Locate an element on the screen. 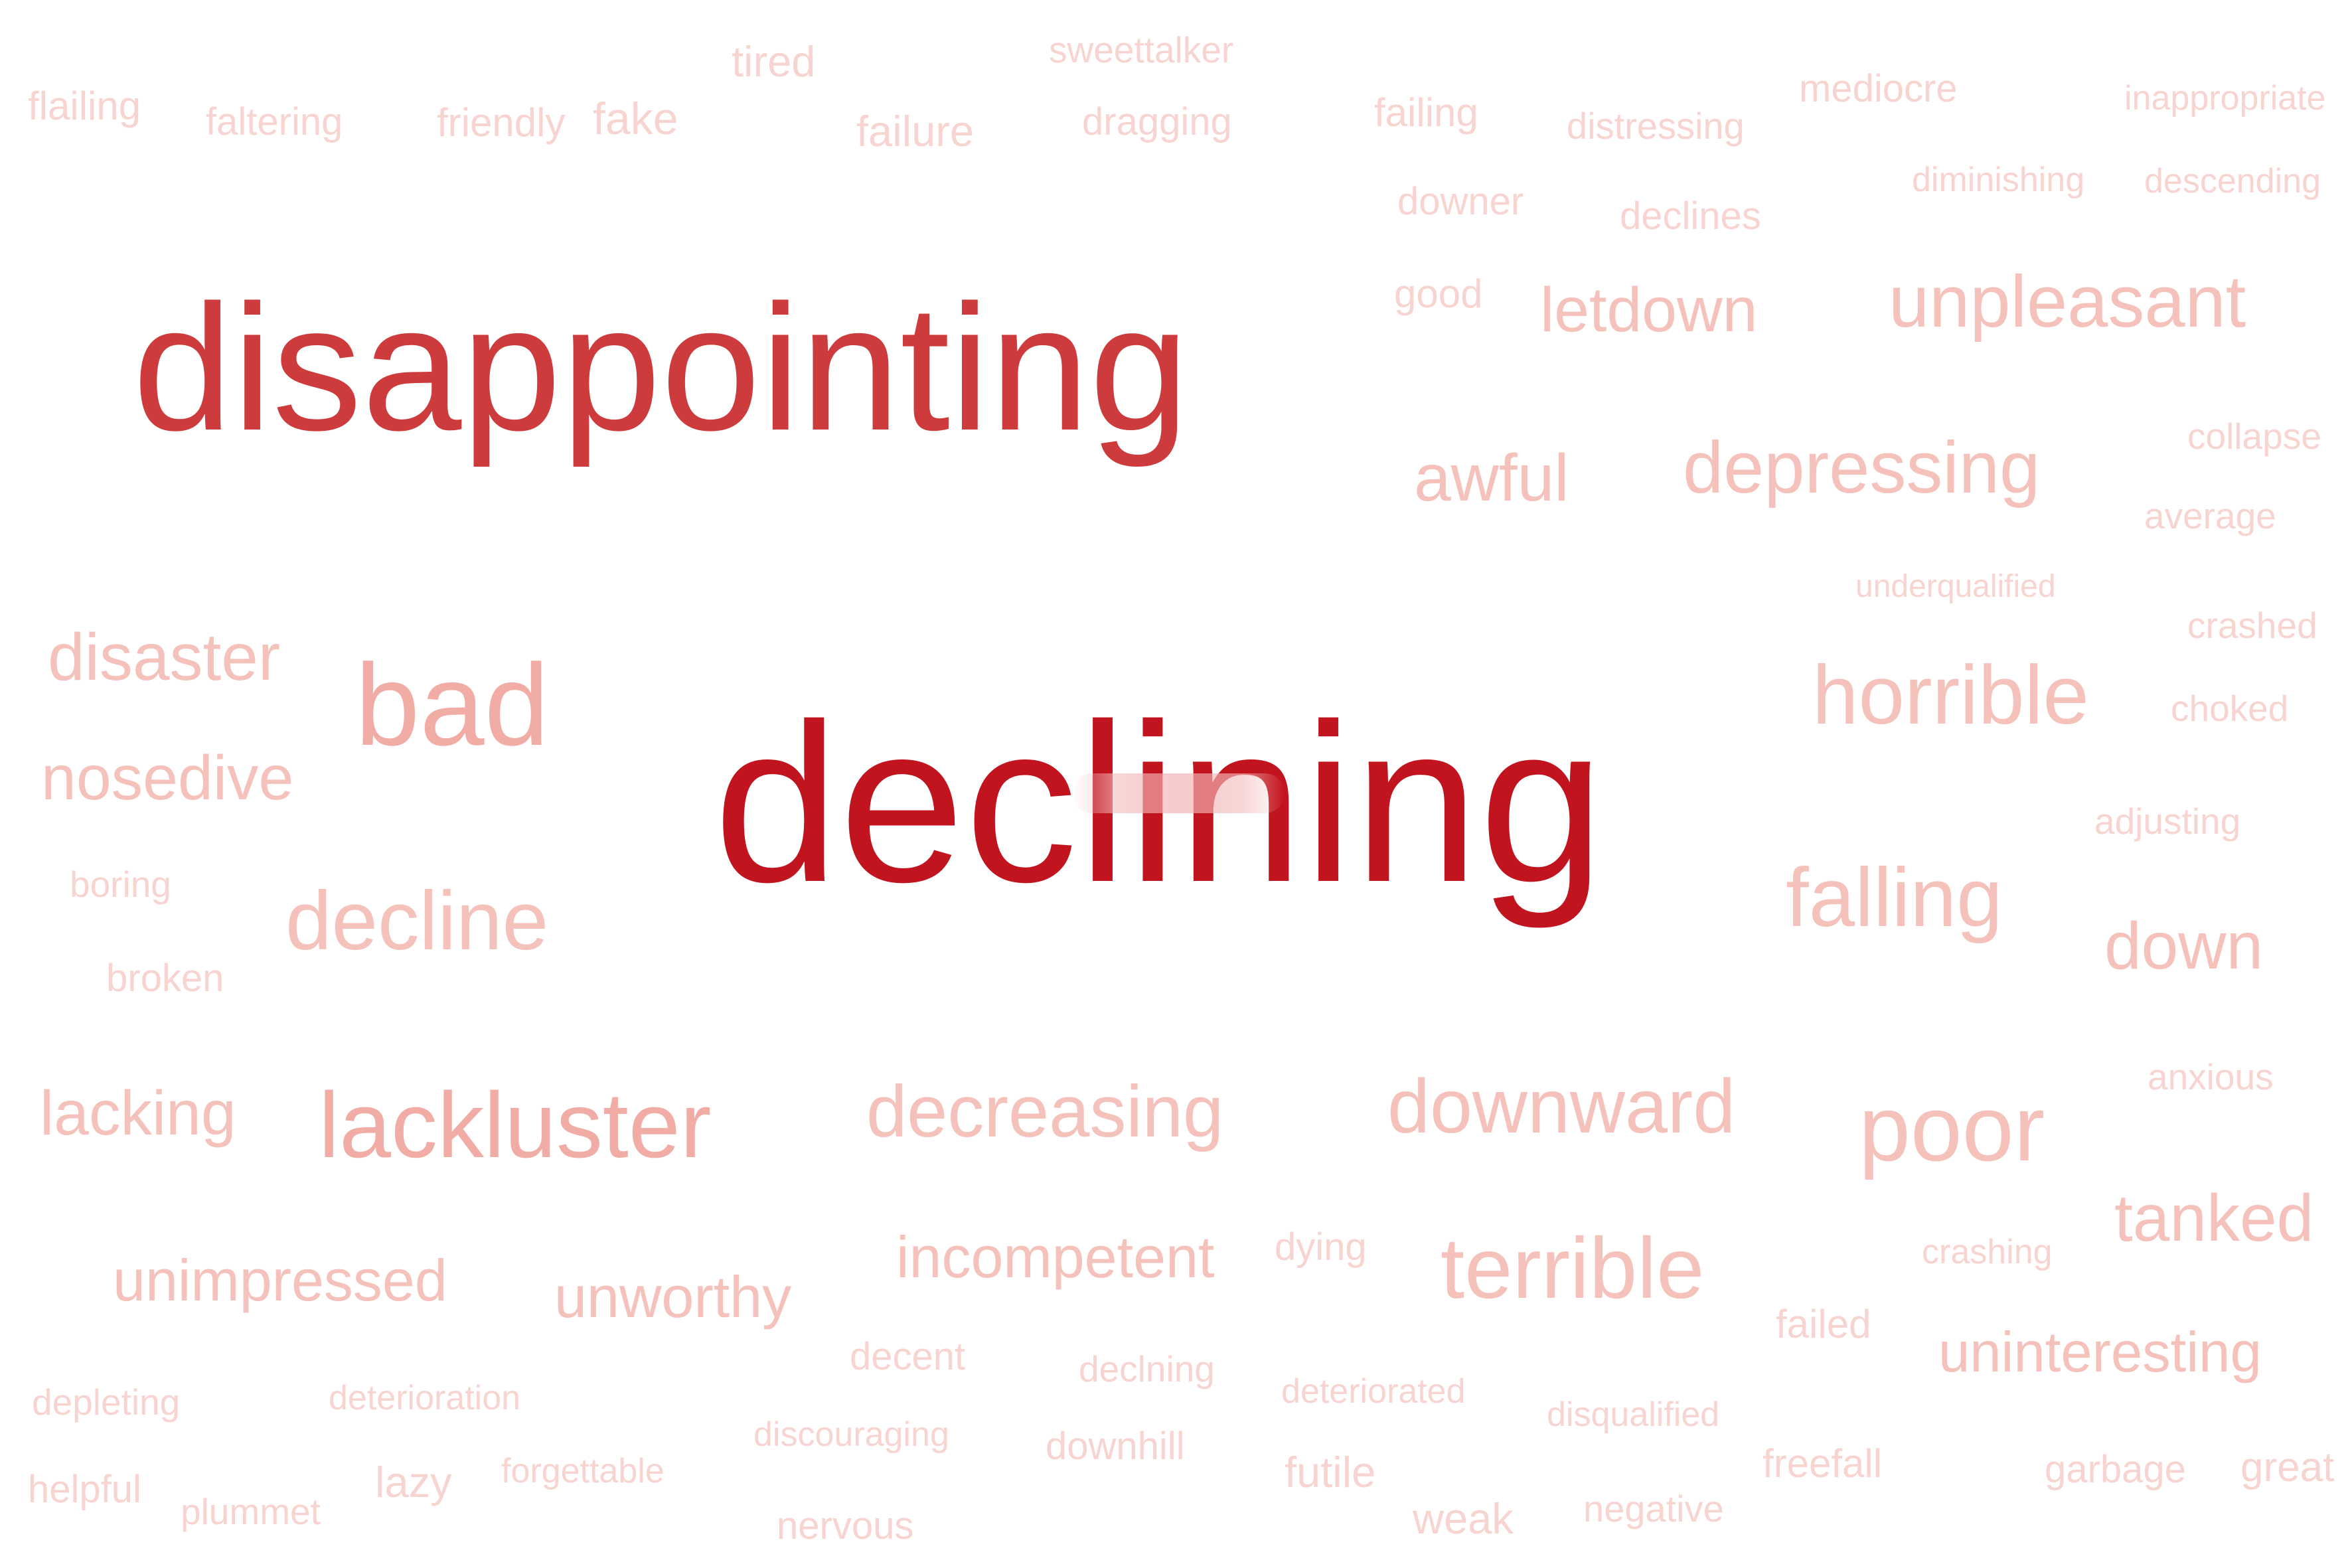 This screenshot has width=2352, height=1568. word-tired: tired is located at coordinates (774, 62).